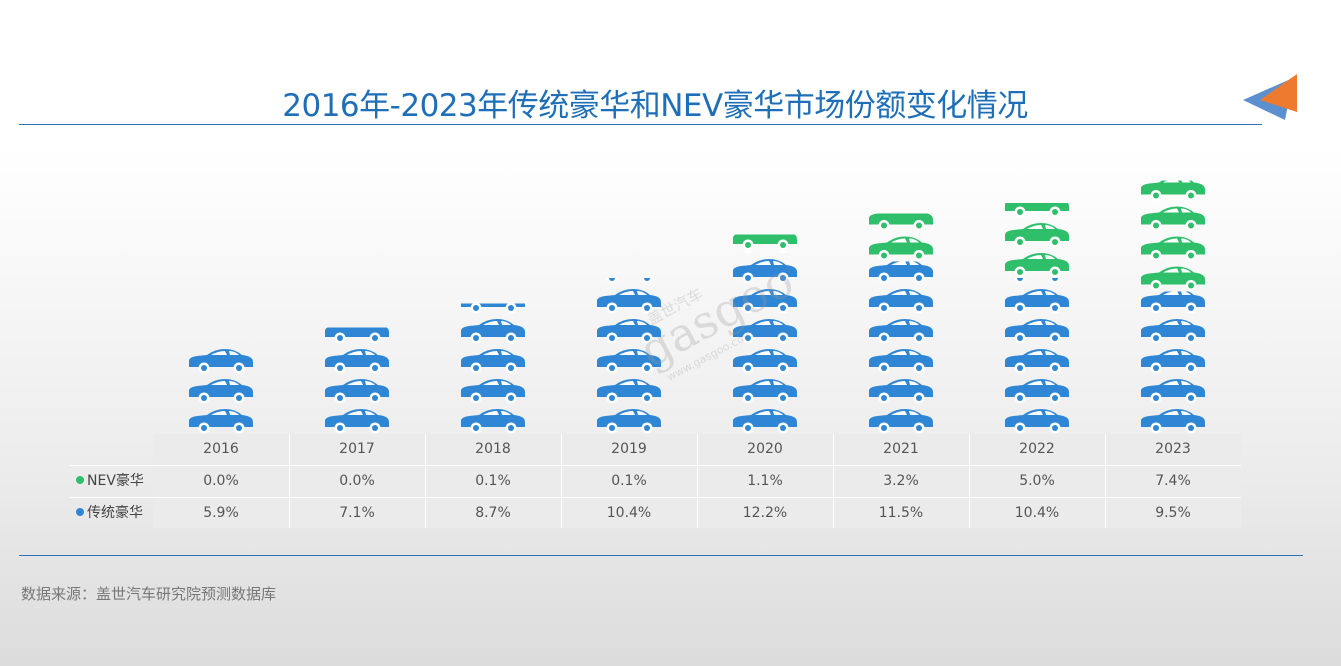  What do you see at coordinates (115, 513) in the screenshot?
I see `row-label-traditional-text: 传统豪华` at bounding box center [115, 513].